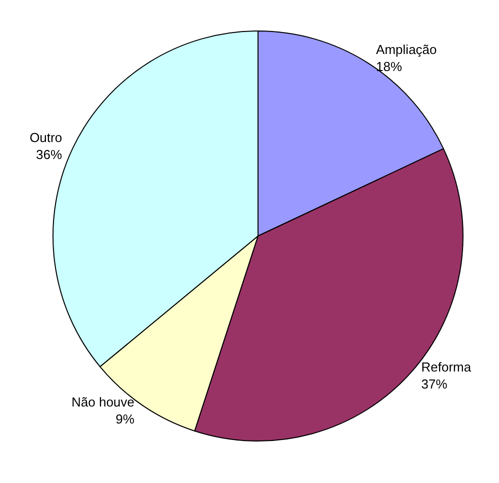 The width and height of the screenshot is (499, 483). What do you see at coordinates (125, 419) in the screenshot?
I see `data-label: 9%` at bounding box center [125, 419].